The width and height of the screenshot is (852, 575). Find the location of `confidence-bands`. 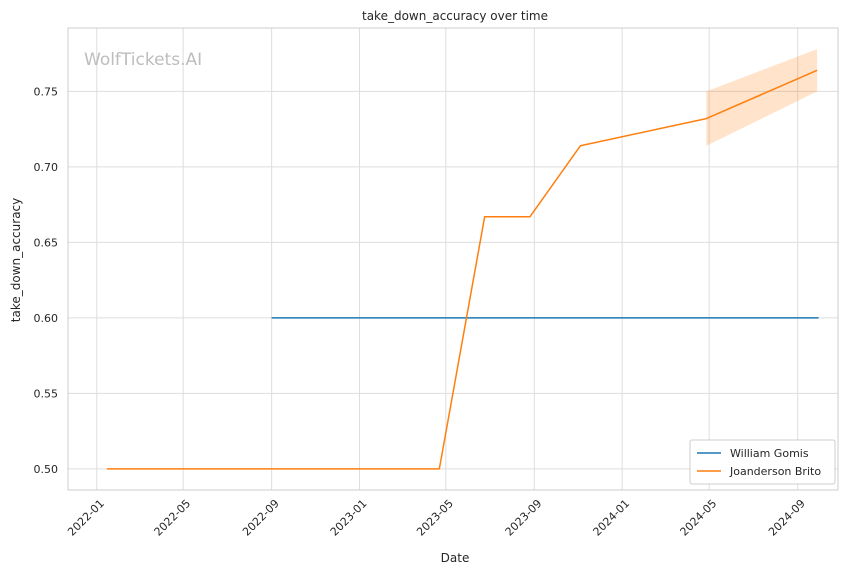

confidence-bands is located at coordinates (762, 97).